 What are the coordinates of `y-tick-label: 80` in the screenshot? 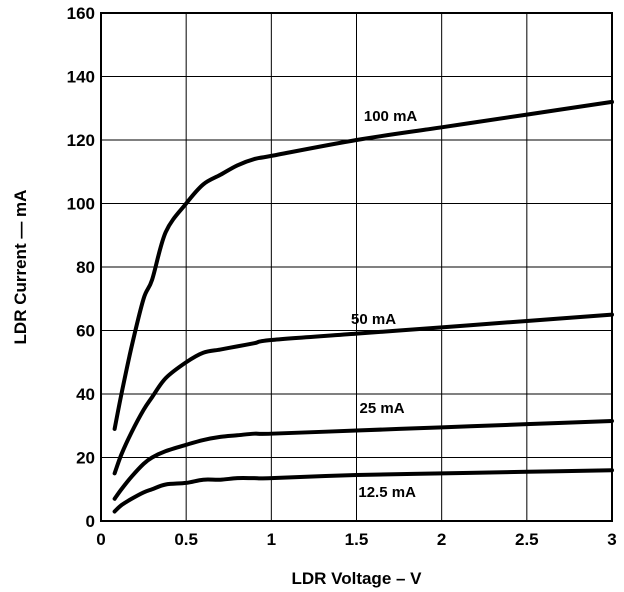 It's located at (85, 267).